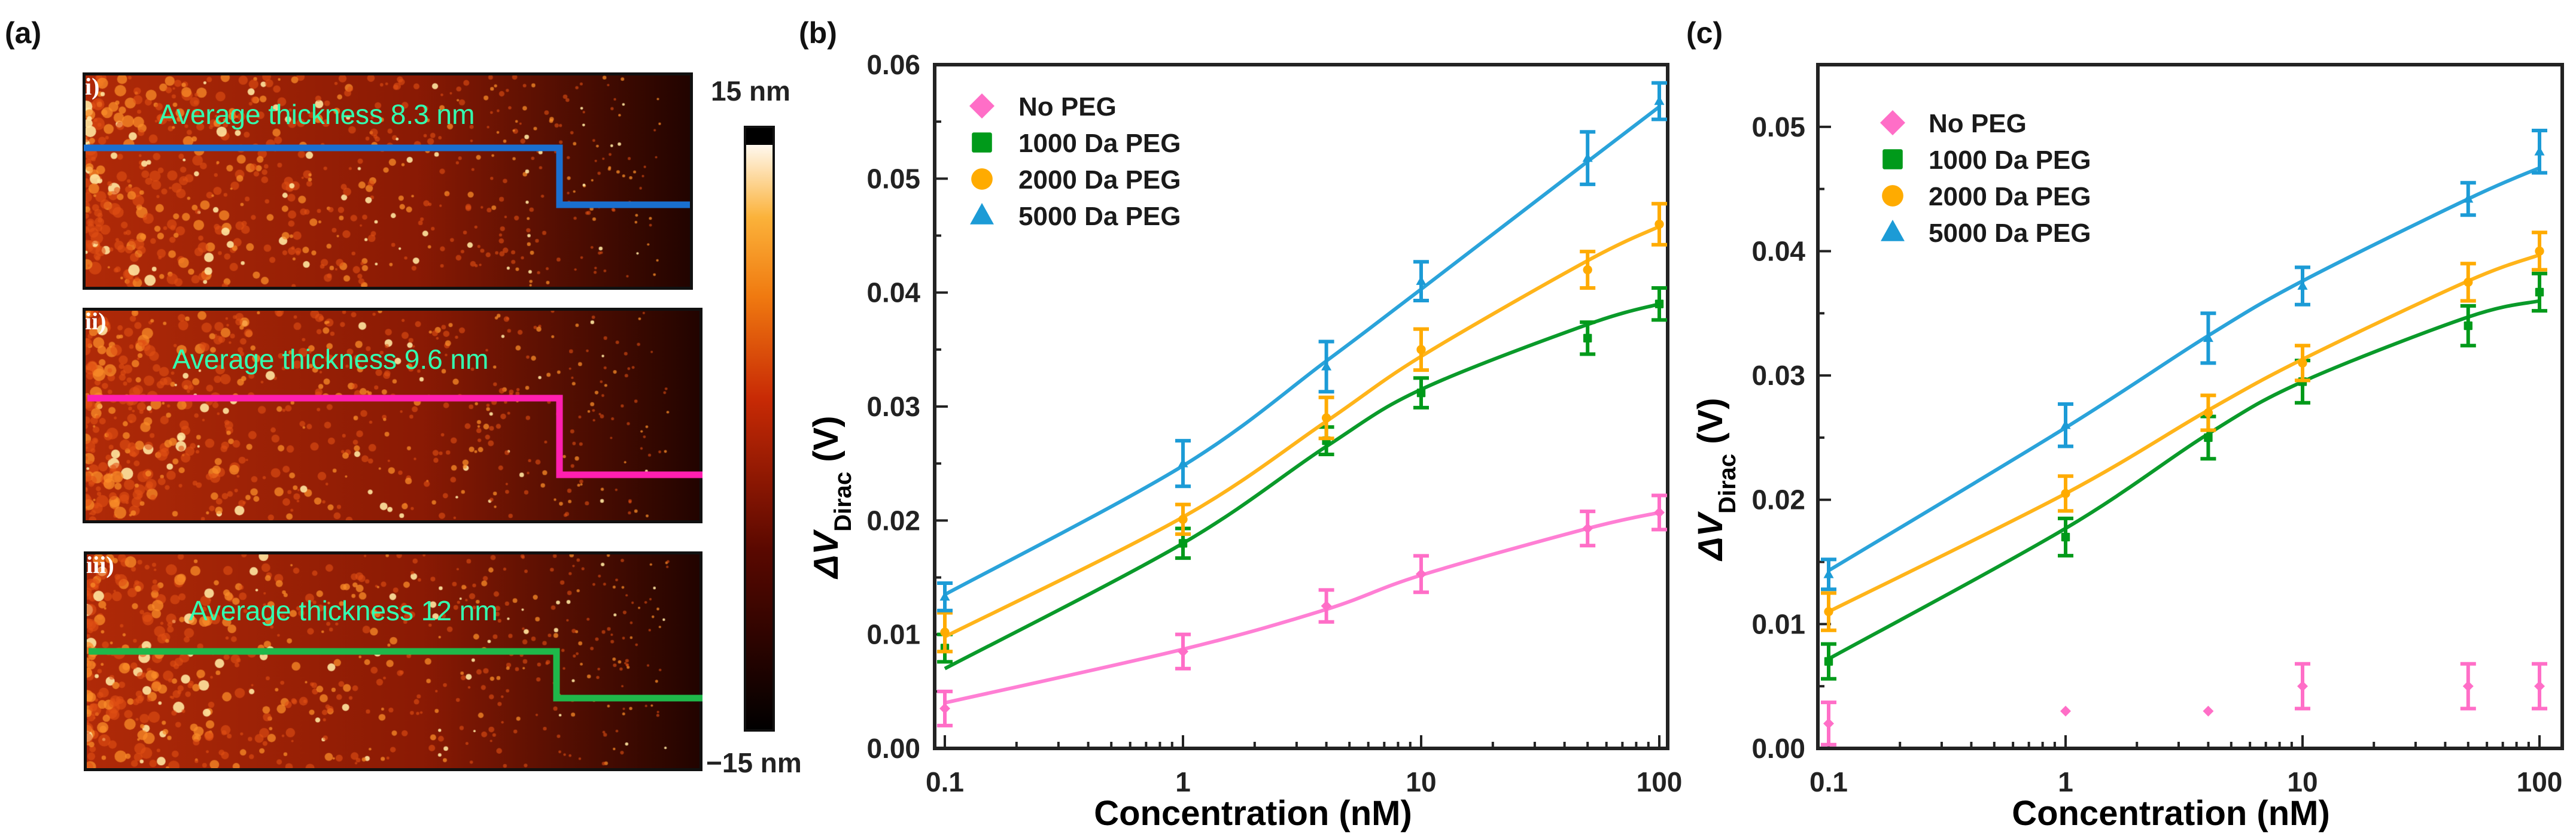 Image resolution: width=2576 pixels, height=840 pixels. Describe the element at coordinates (1978, 124) in the screenshot. I see `legend-label: No PEG` at that location.